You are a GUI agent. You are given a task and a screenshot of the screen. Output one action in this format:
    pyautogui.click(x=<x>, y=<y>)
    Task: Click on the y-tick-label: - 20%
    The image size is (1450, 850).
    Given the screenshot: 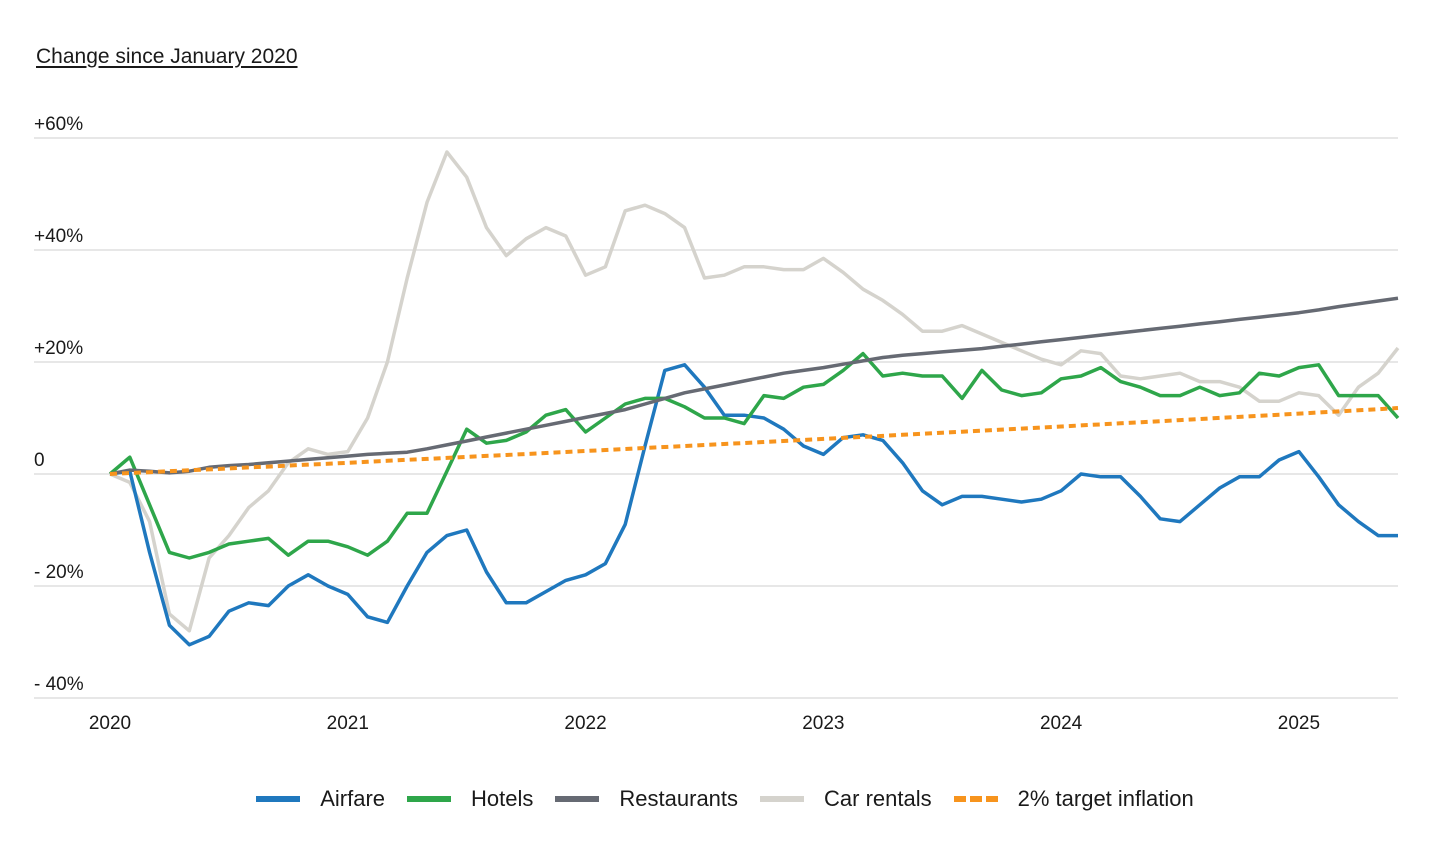 What is the action you would take?
    pyautogui.click(x=59, y=572)
    